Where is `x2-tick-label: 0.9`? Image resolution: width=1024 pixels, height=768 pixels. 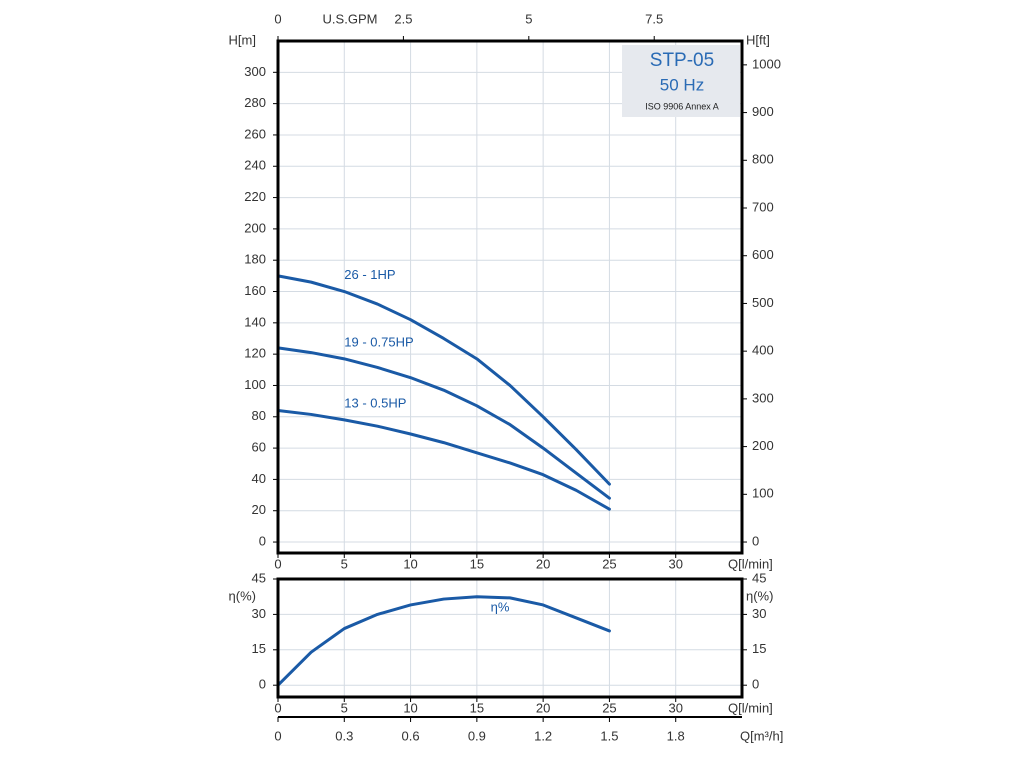 x2-tick-label: 0.9 is located at coordinates (477, 735).